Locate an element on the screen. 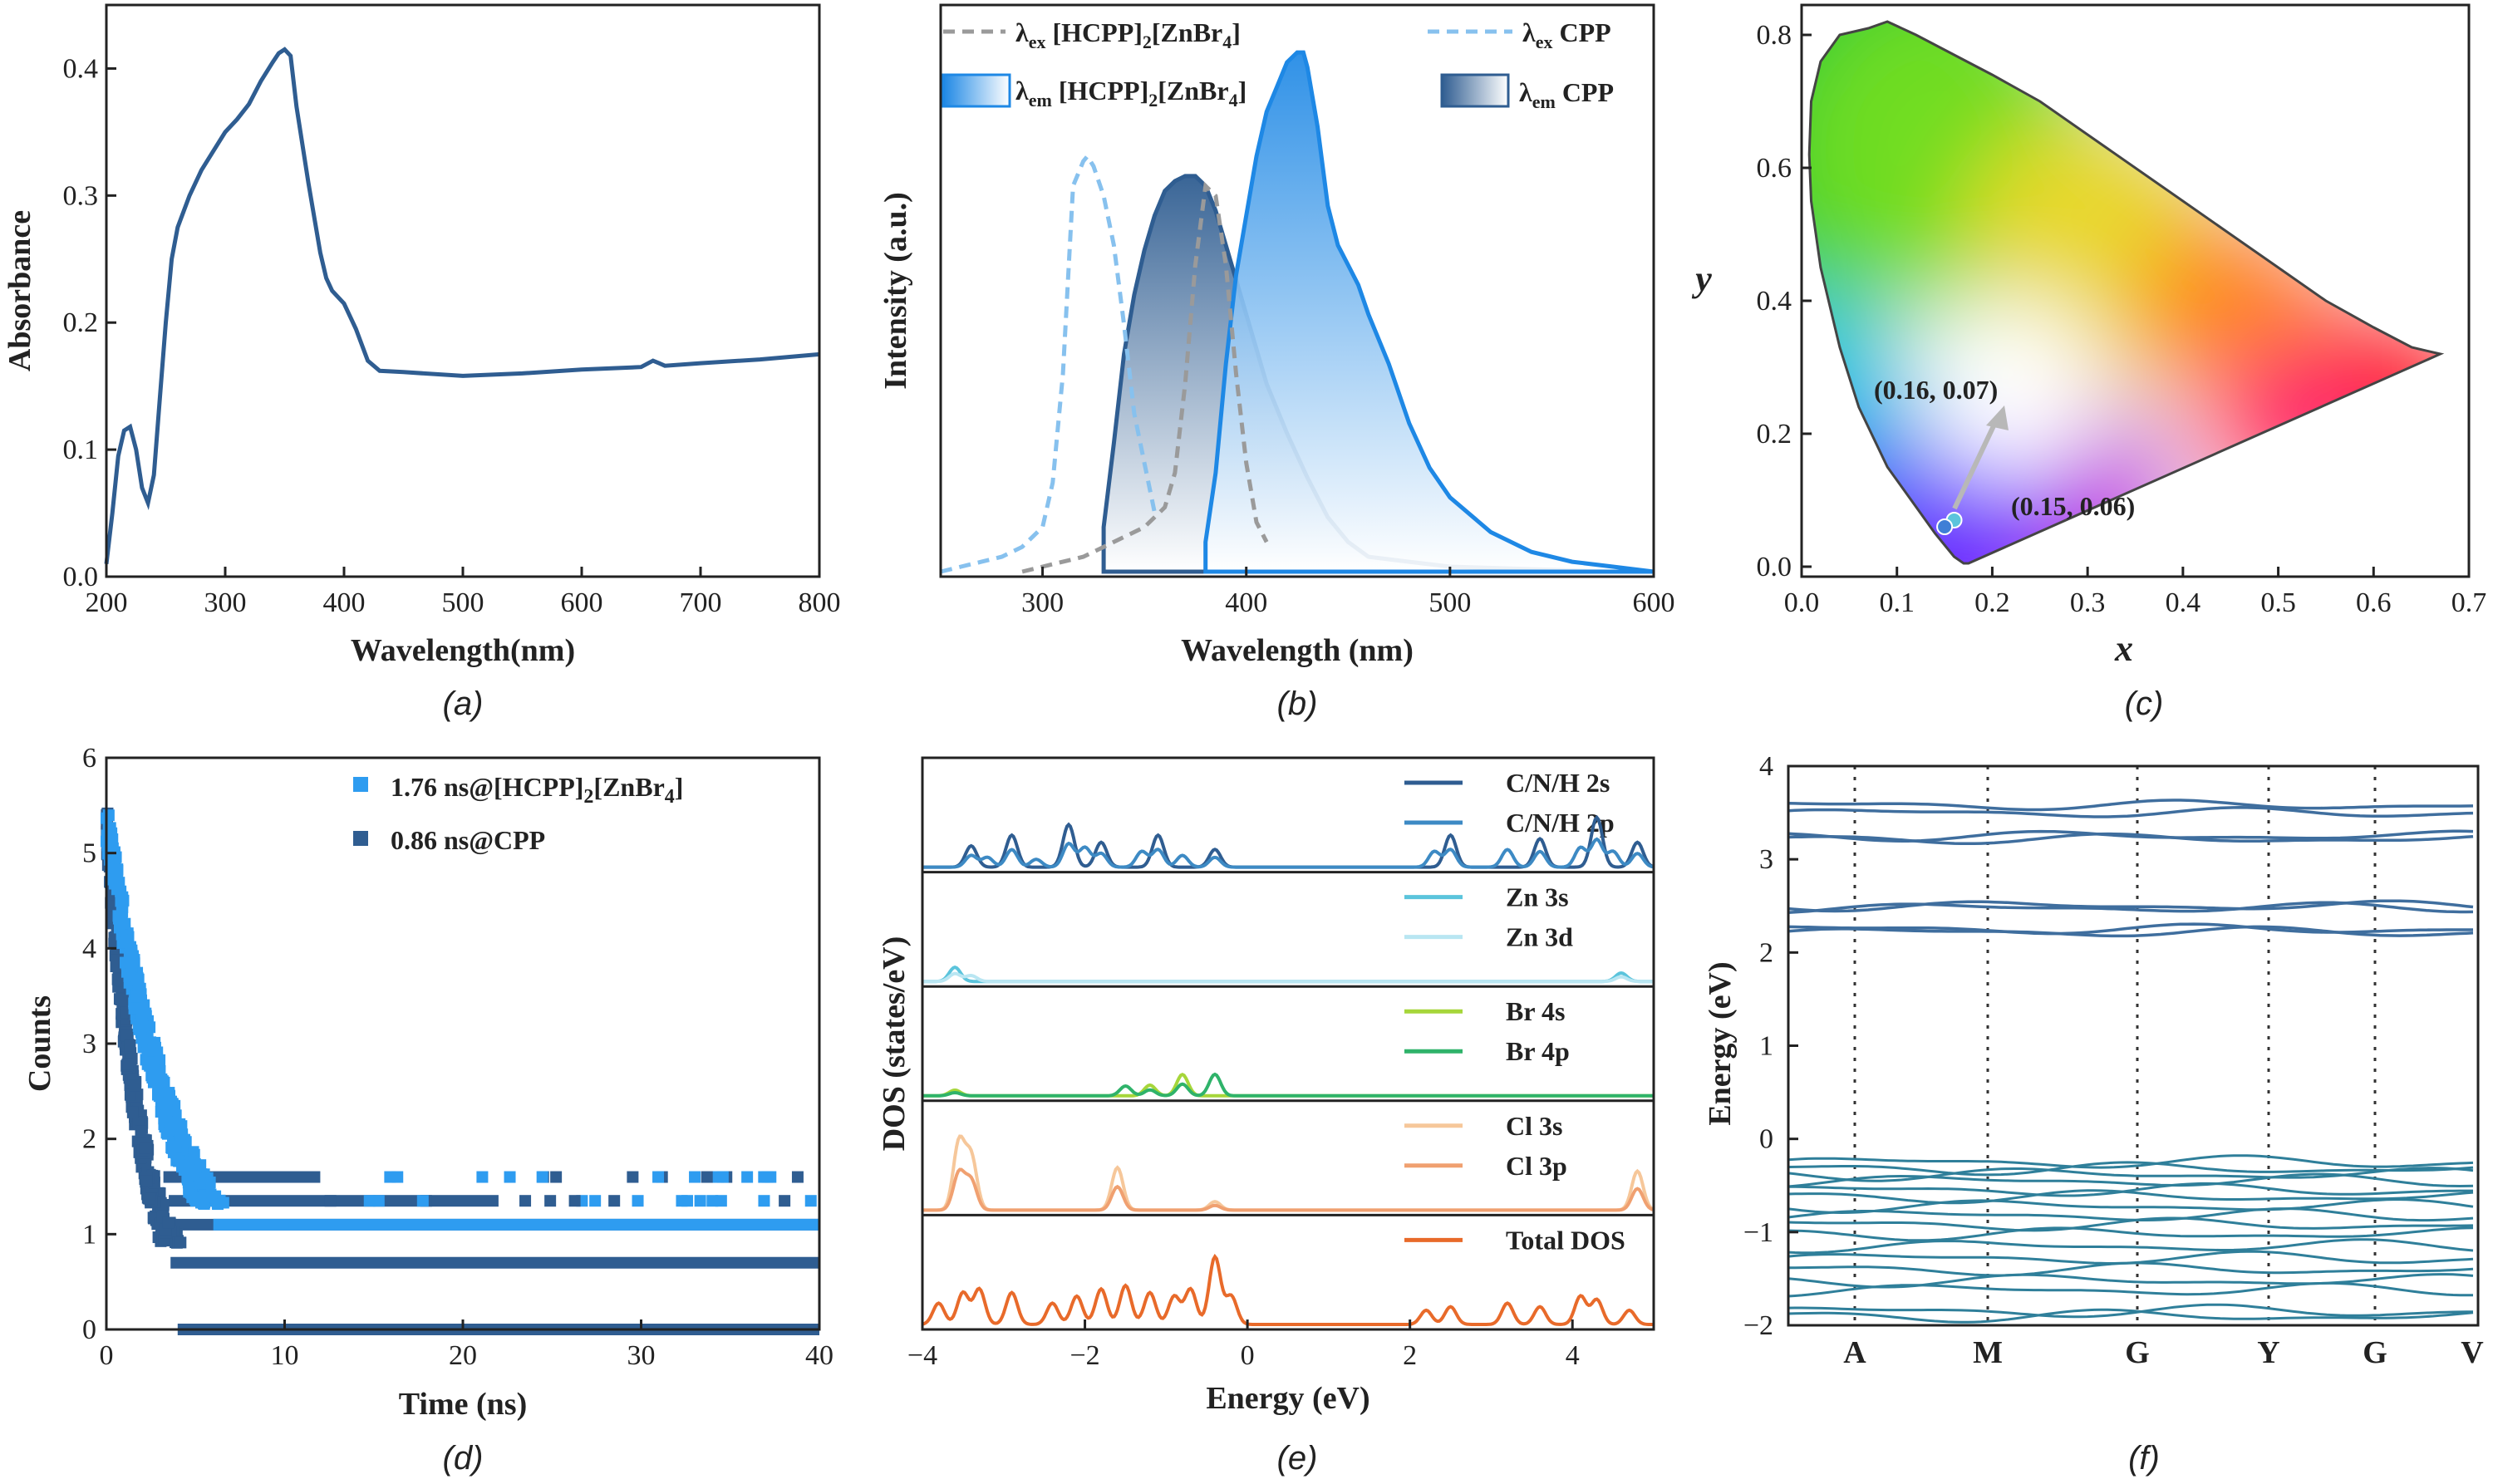 This screenshot has height=1484, width=2493. x-tick-label: 0.2 is located at coordinates (1992, 602).